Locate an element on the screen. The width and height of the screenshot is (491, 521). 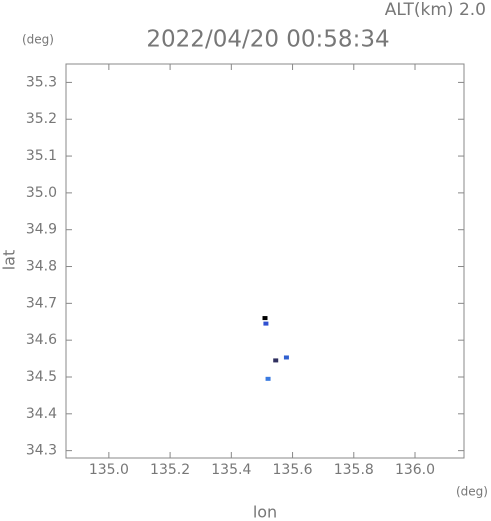
y-tick-label: 34.9 is located at coordinates (41, 230).